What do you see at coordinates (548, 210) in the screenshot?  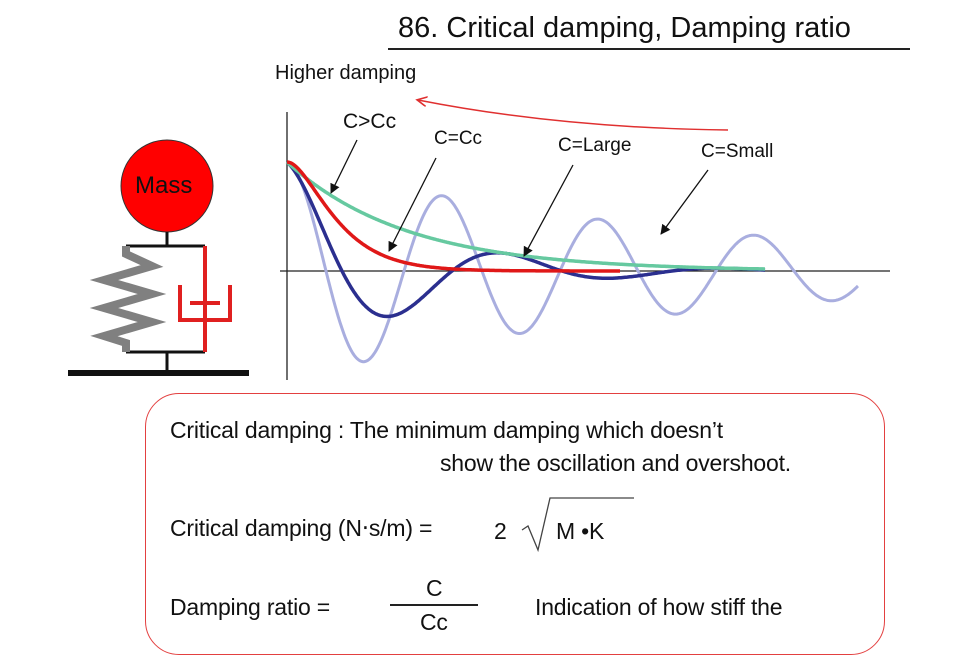 I see `pointer-large` at bounding box center [548, 210].